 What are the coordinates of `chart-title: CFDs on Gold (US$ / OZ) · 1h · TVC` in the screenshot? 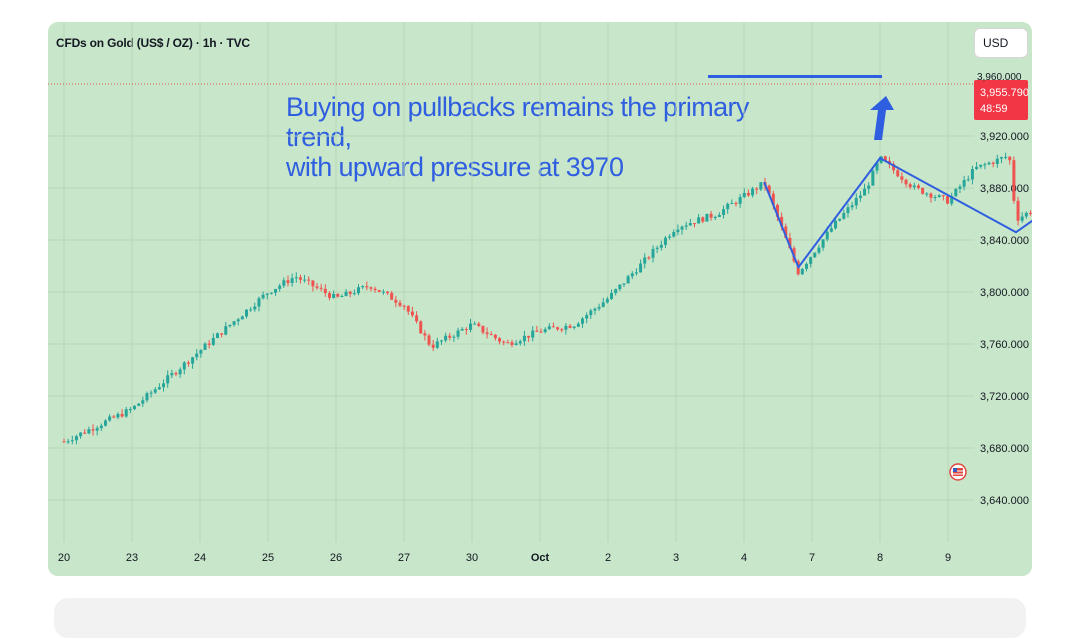 It's located at (153, 43).